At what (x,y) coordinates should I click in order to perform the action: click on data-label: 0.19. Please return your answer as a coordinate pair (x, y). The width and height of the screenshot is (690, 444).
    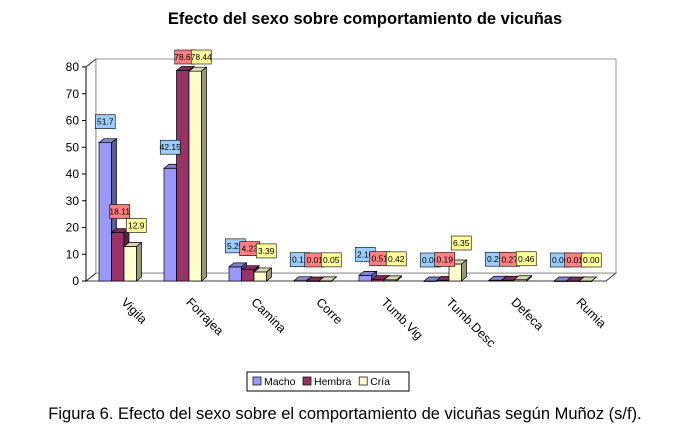
    Looking at the image, I should click on (445, 259).